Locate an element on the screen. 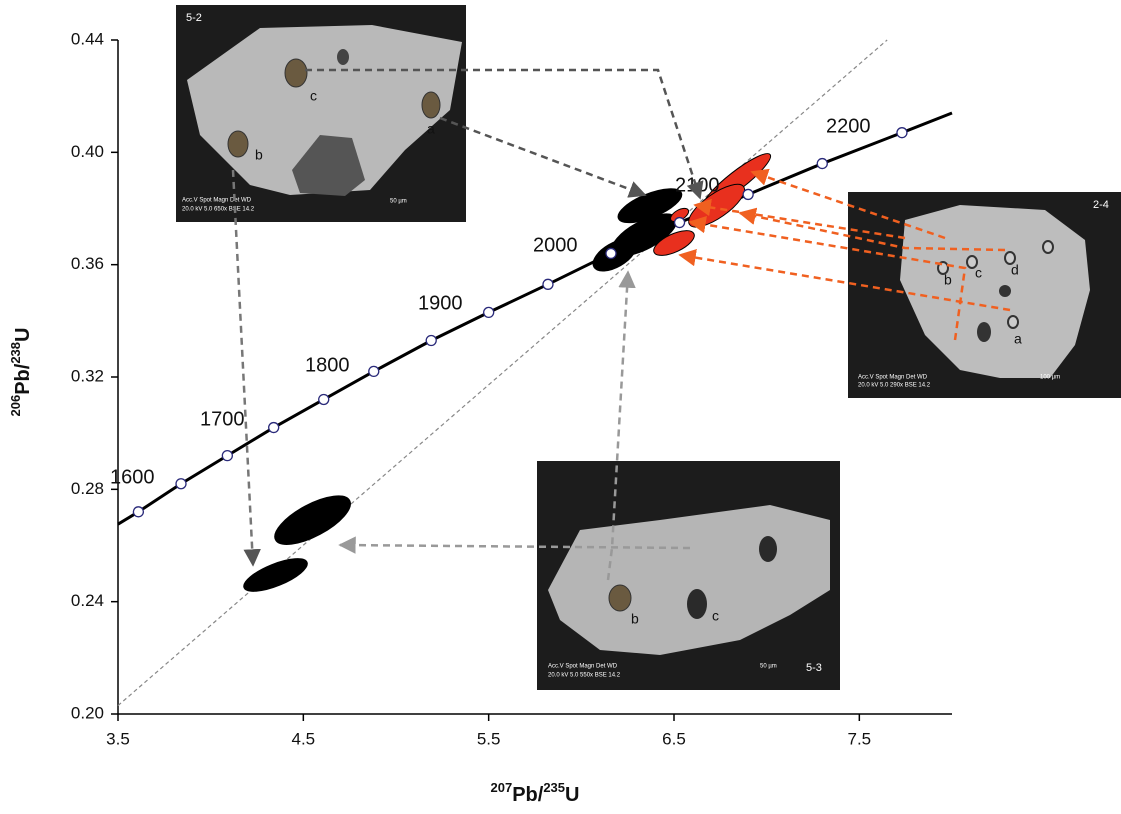  x-tick-label: 4.5 is located at coordinates (304, 738).